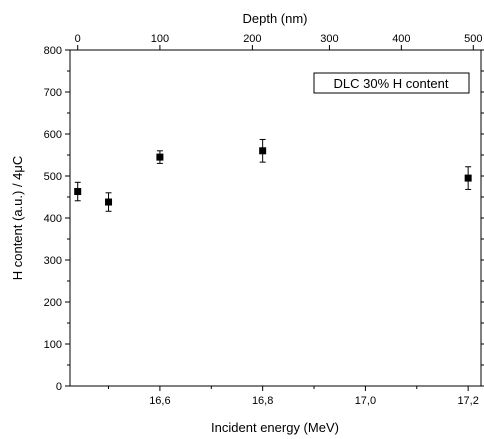  Describe the element at coordinates (17, 218) in the screenshot. I see `y-axis-title: H content (a.u.) / 4μC` at that location.